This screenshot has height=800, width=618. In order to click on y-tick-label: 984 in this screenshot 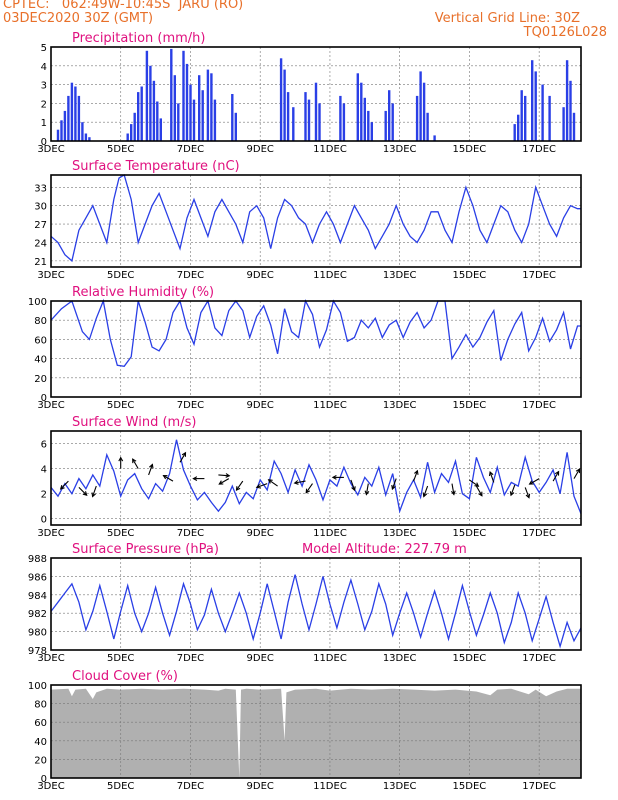, I will do `click(37, 596)`.